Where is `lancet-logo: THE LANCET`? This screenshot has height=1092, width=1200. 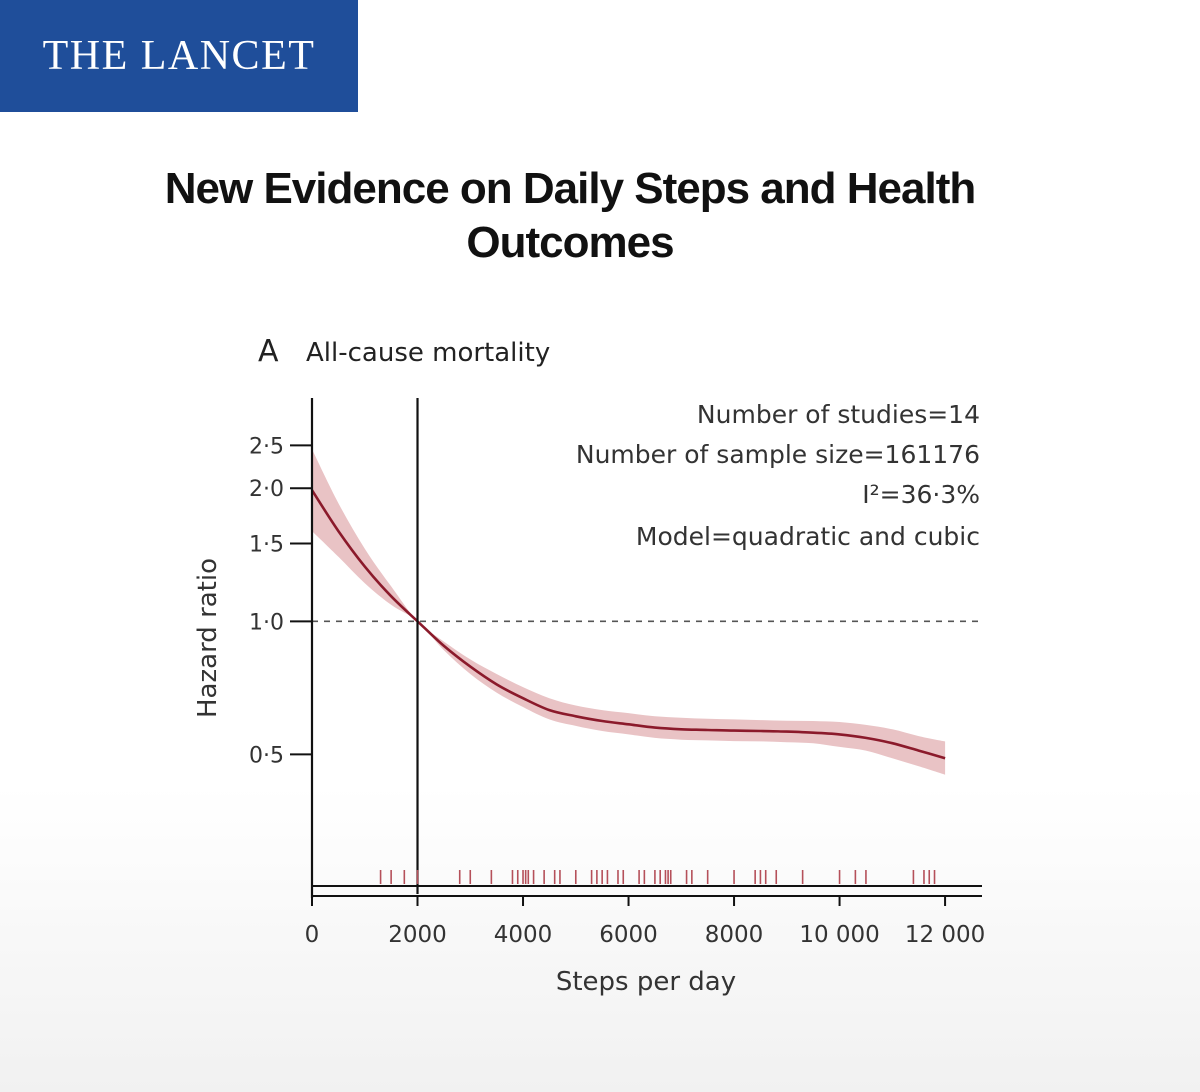 lancet-logo: THE LANCET is located at coordinates (179, 56).